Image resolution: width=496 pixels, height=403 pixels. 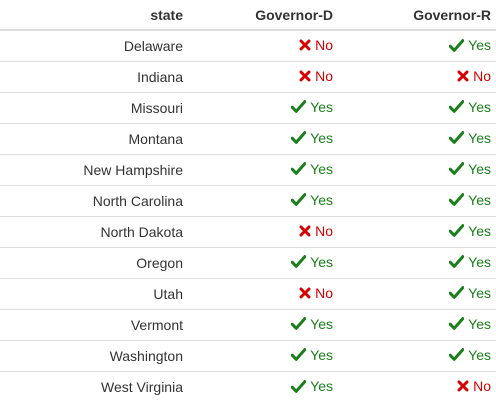 I want to click on table-row: Utah No Yes, so click(x=248, y=293).